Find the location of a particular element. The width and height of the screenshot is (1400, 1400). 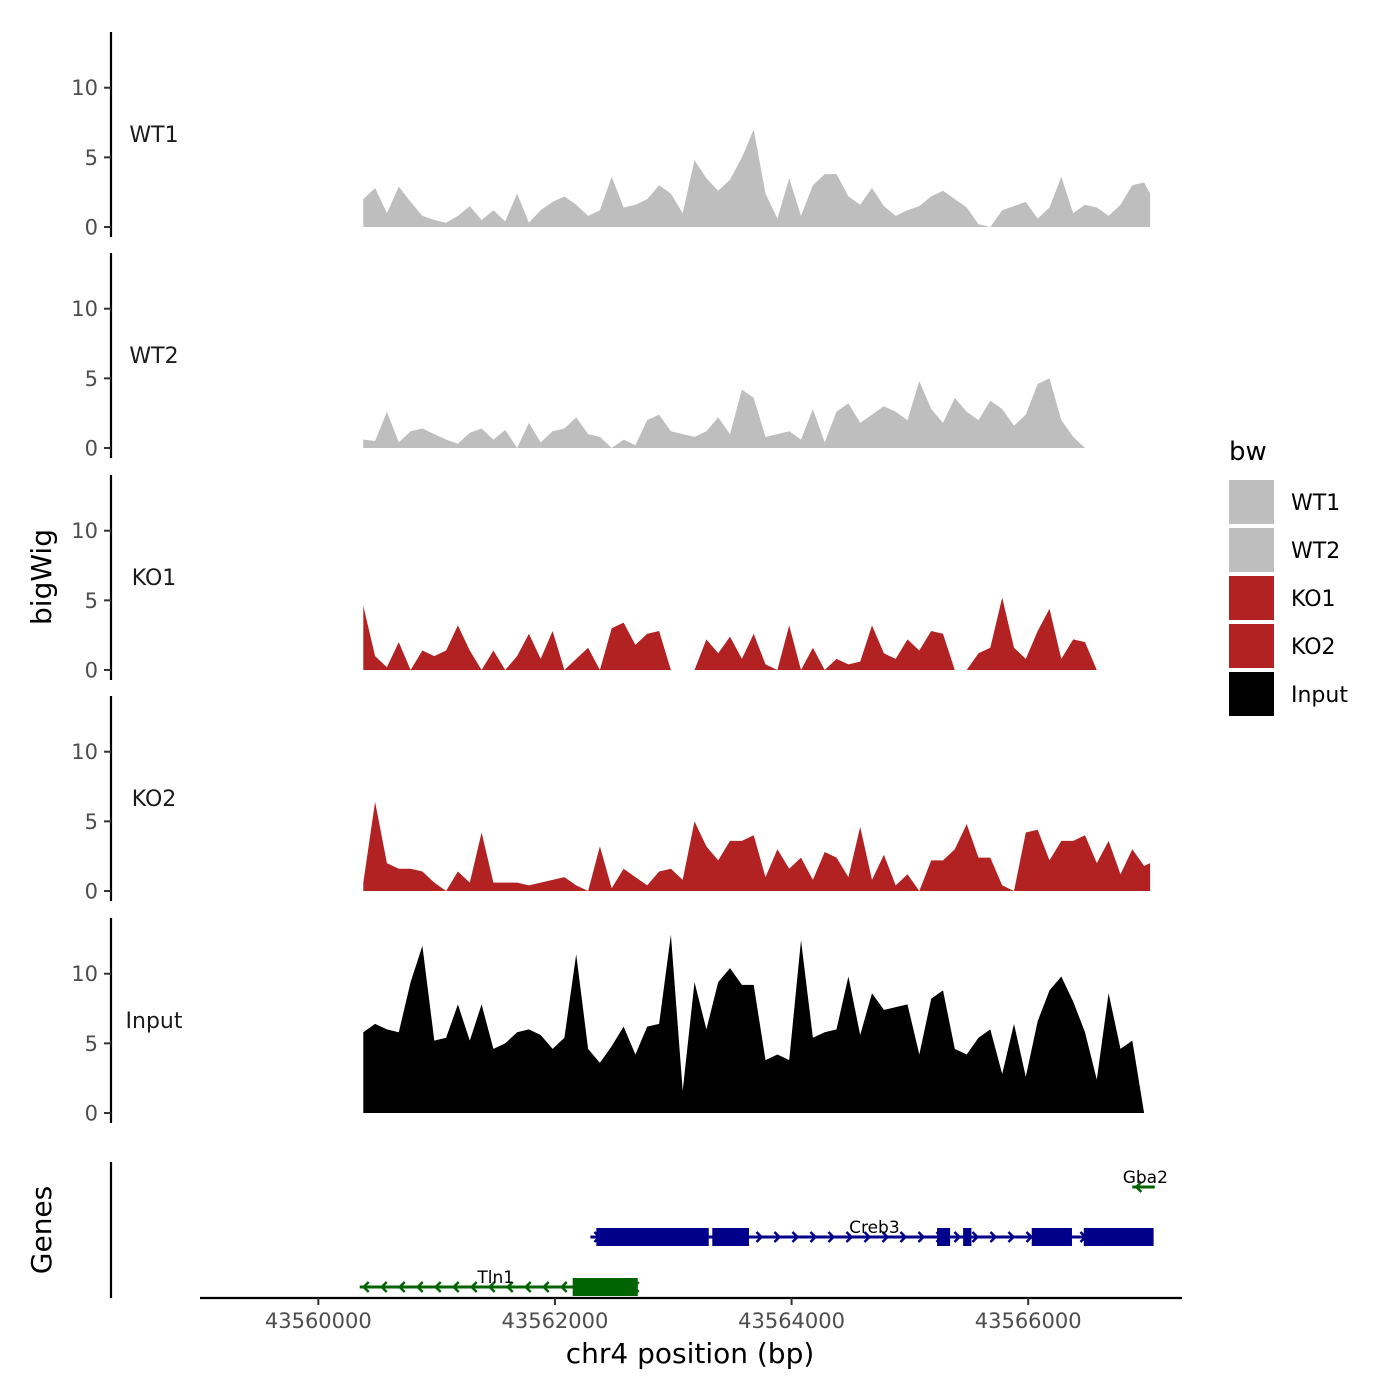

signal-area-ko2 is located at coordinates (757, 846).